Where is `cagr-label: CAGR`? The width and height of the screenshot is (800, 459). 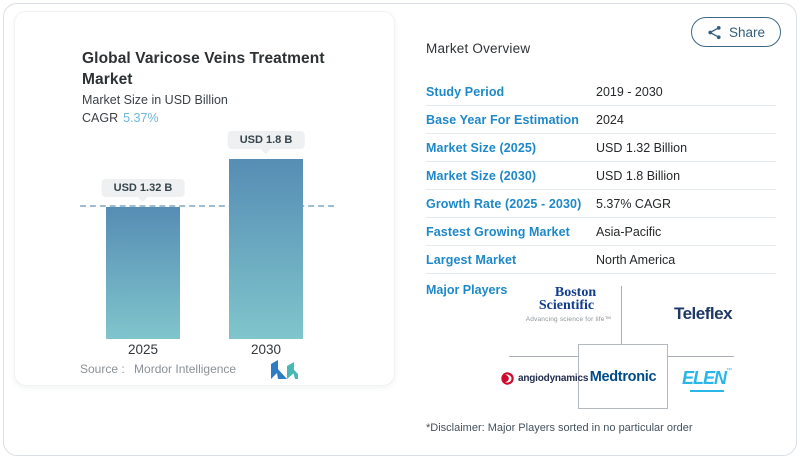
cagr-label: CAGR is located at coordinates (100, 118).